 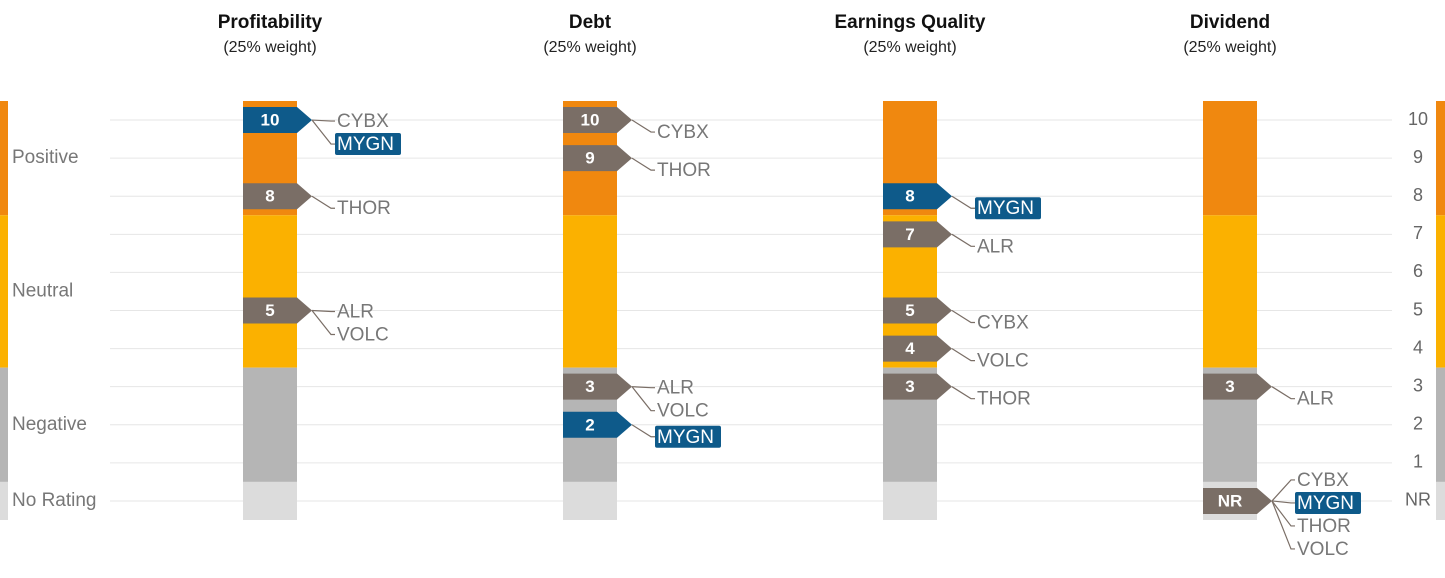 What do you see at coordinates (590, 22) in the screenshot?
I see `panel-title: Debt` at bounding box center [590, 22].